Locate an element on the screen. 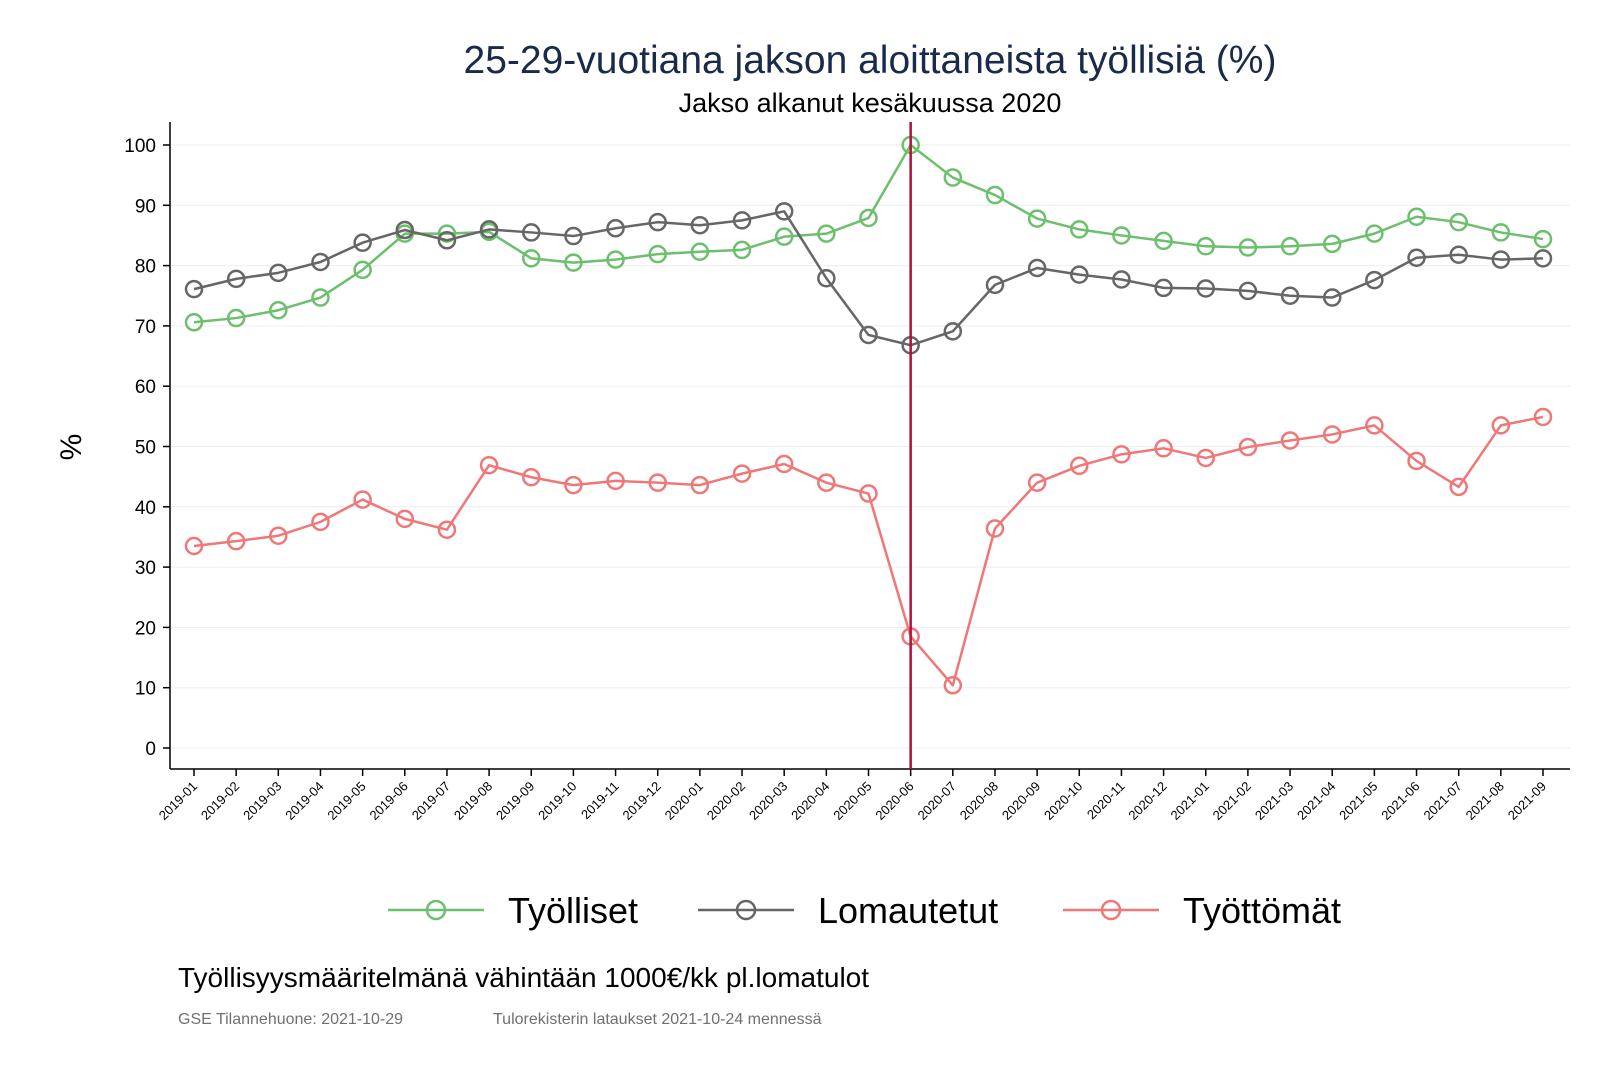 This screenshot has width=1600, height=1067. legend-label-työlliset: Työlliset is located at coordinates (573, 910).